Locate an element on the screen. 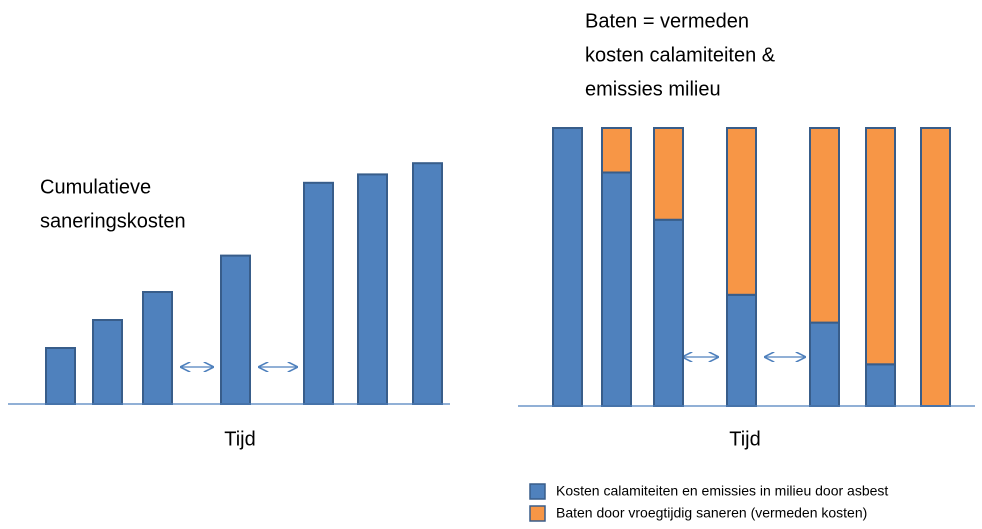 The height and width of the screenshot is (529, 982). chart-title: kosten calamiteiten & is located at coordinates (680, 55).